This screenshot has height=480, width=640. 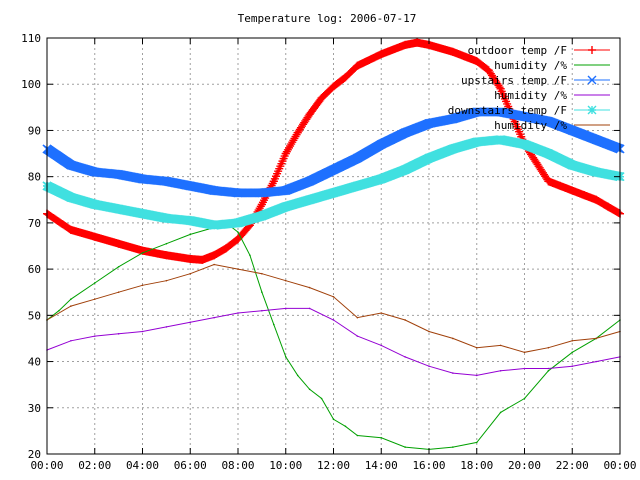 I want to click on chart-title: Temperature log: 2006-07-17, so click(x=327, y=18).